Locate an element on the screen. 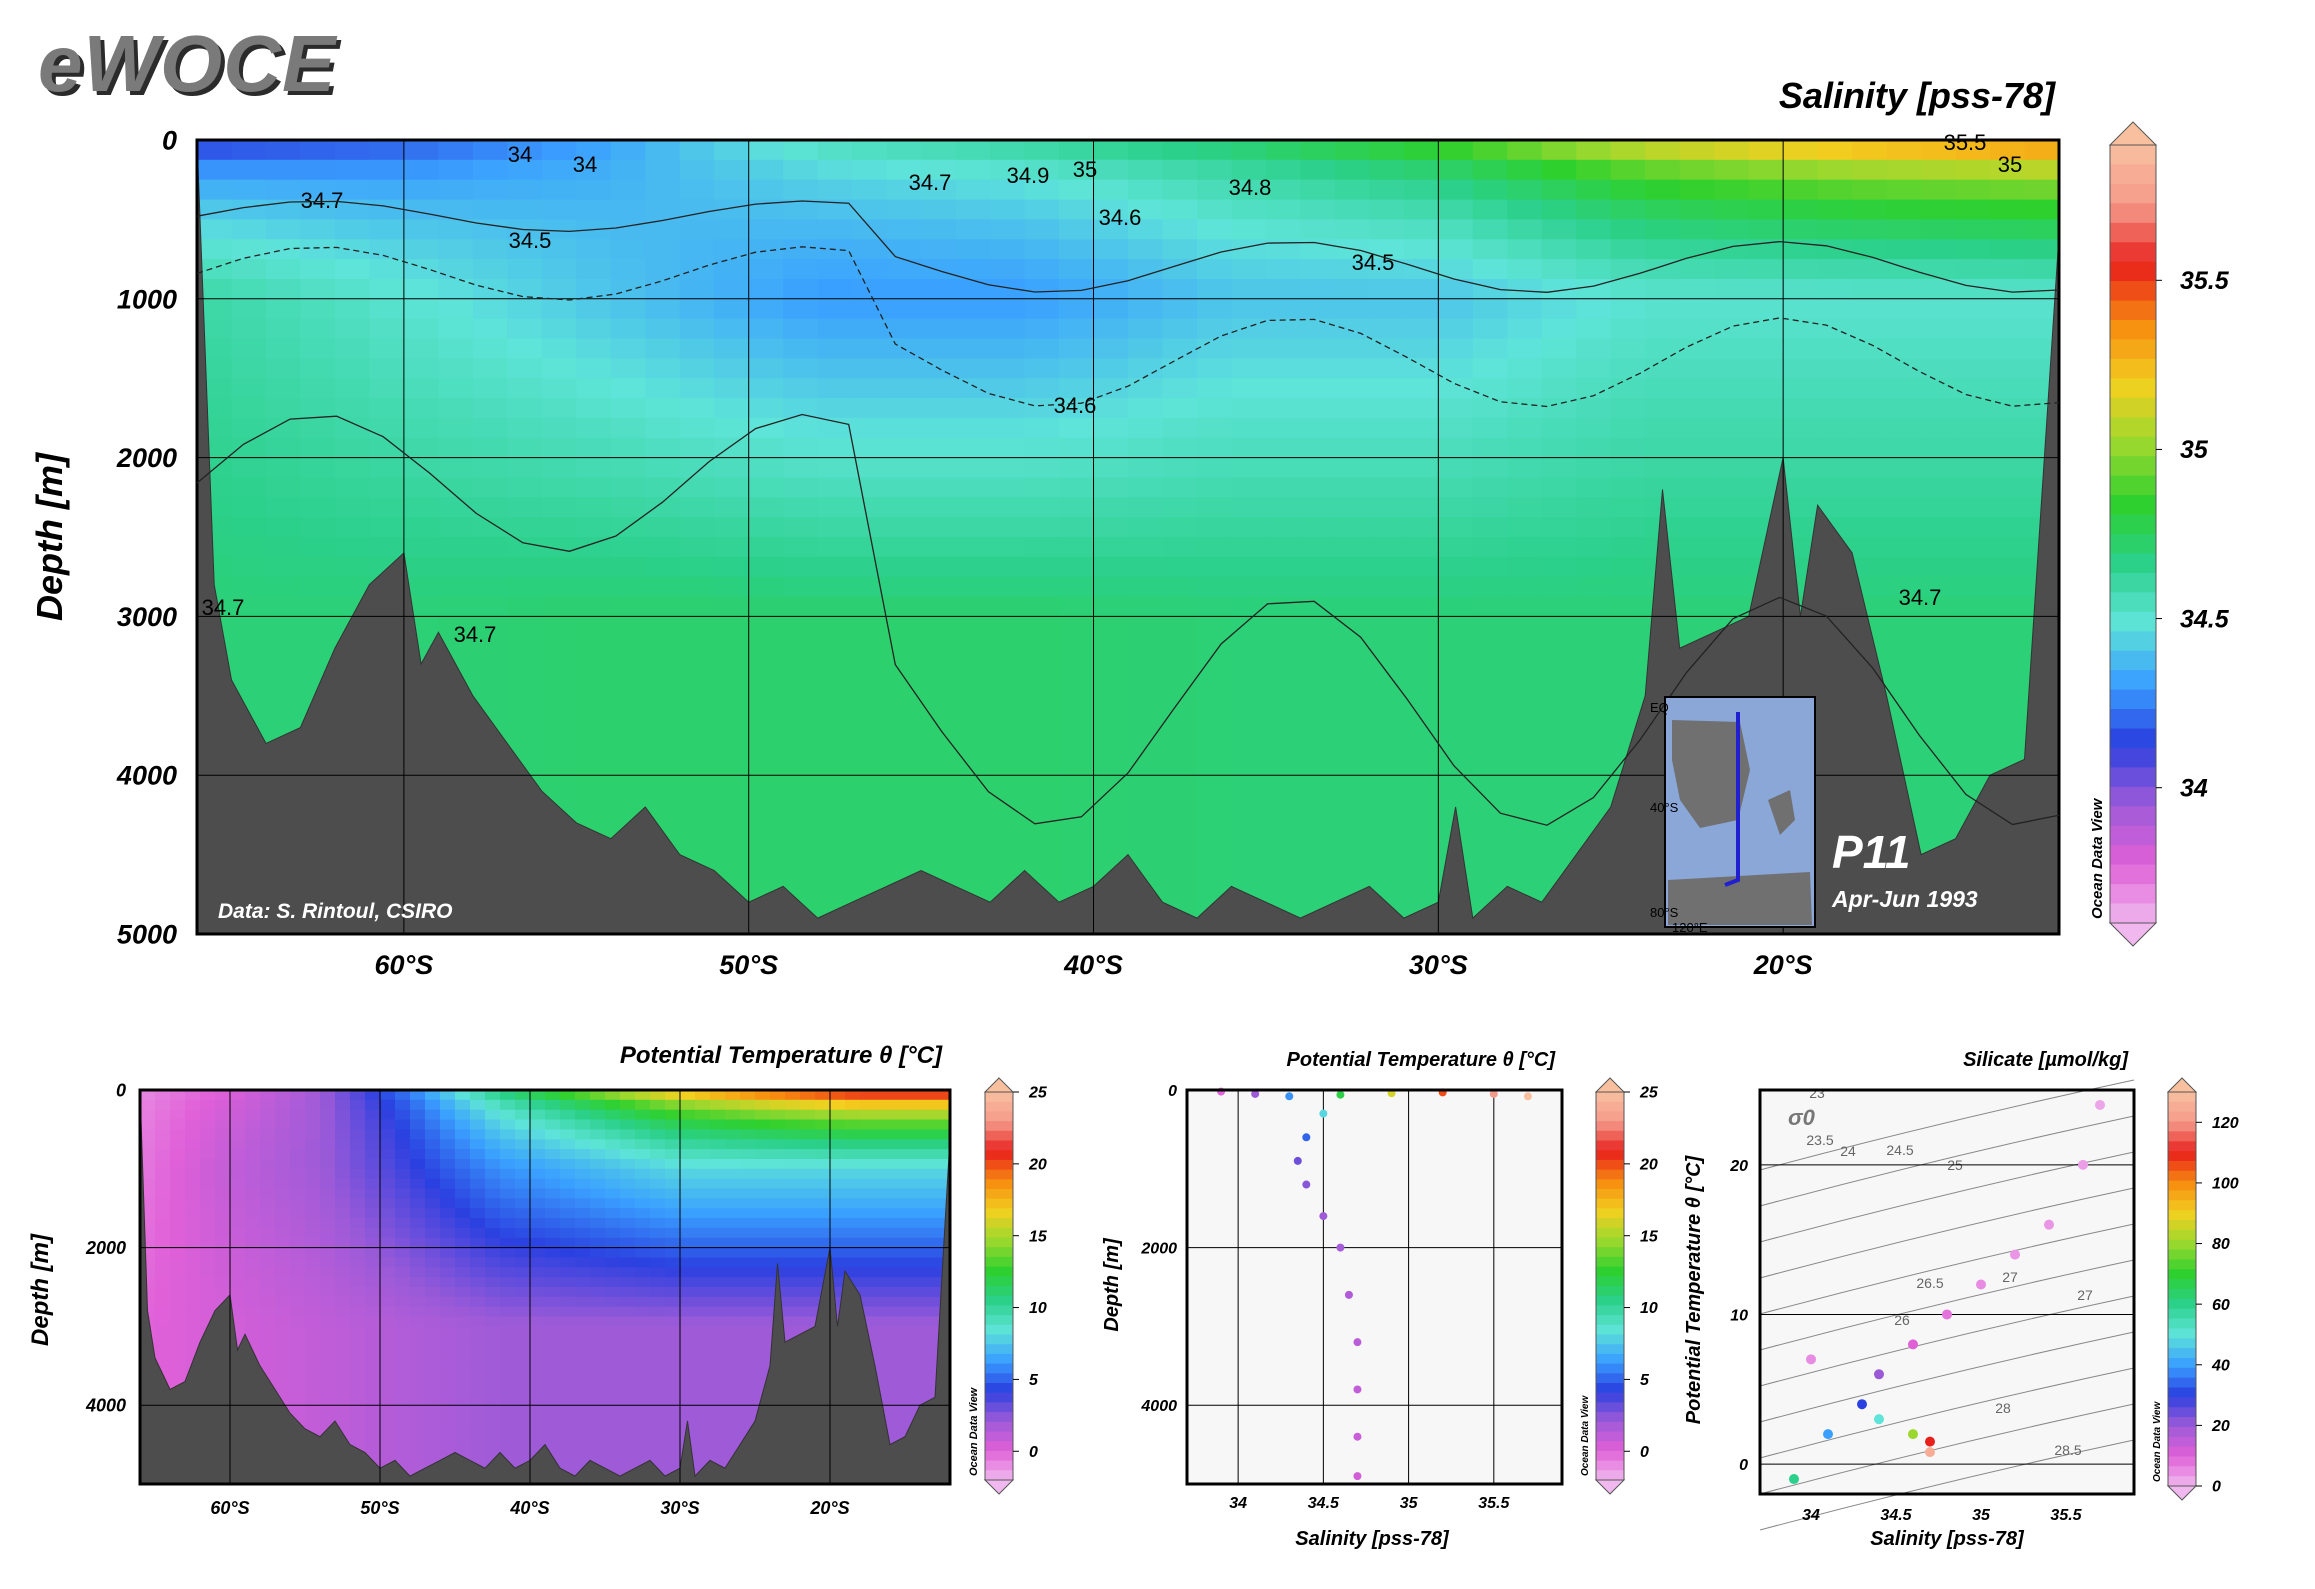  x-tick-label: 20°S is located at coordinates (1783, 965).